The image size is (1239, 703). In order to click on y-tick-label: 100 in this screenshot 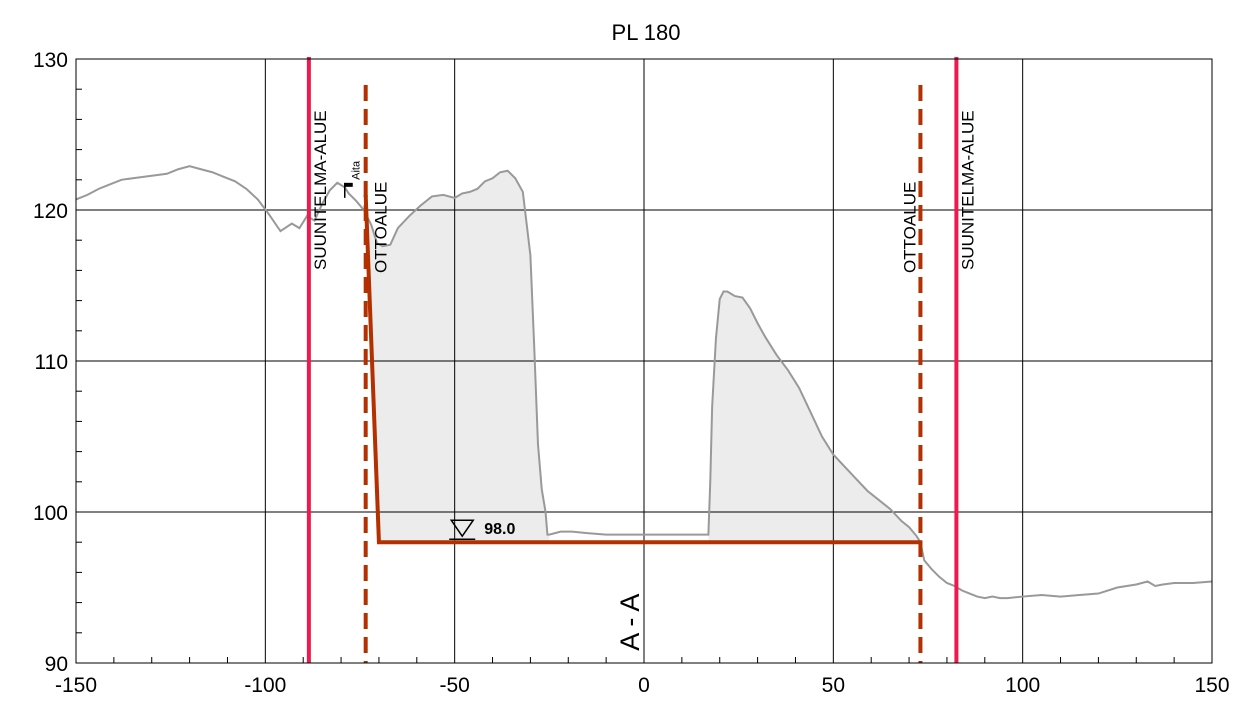, I will do `click(50, 513)`.